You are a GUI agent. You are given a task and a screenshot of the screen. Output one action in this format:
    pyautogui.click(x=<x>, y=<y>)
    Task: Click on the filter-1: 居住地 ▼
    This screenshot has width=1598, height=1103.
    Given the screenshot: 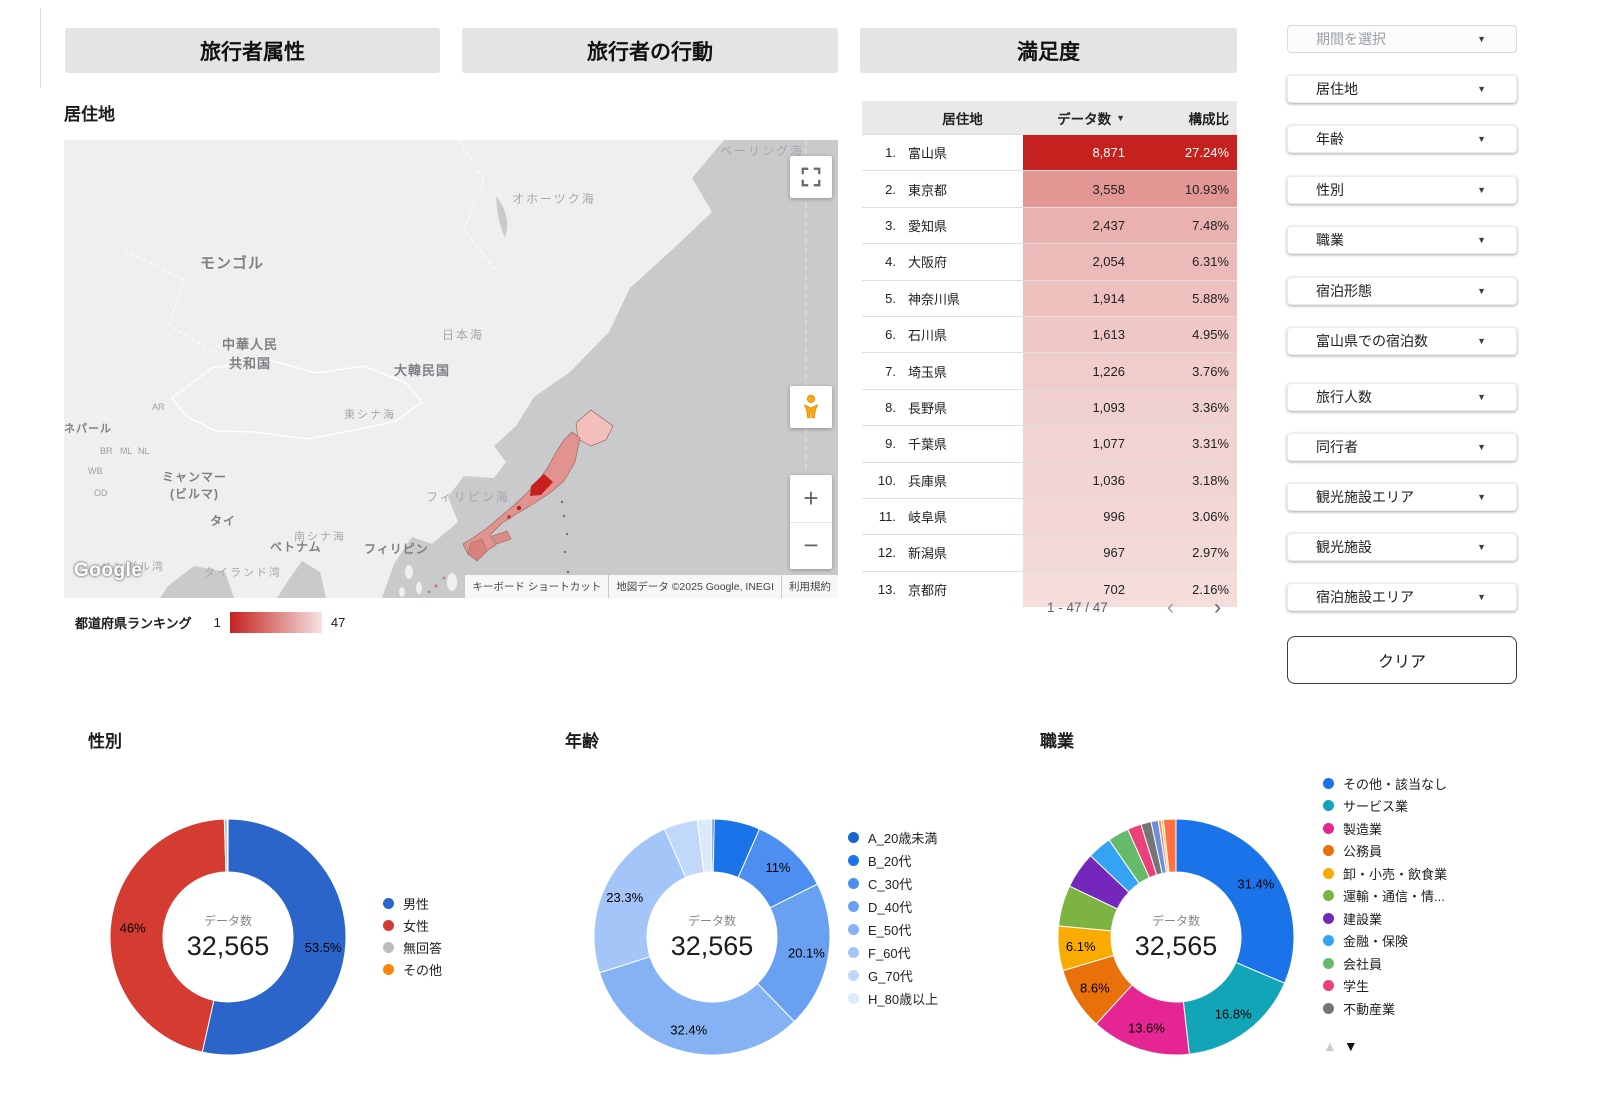 What is the action you would take?
    pyautogui.click(x=1402, y=89)
    